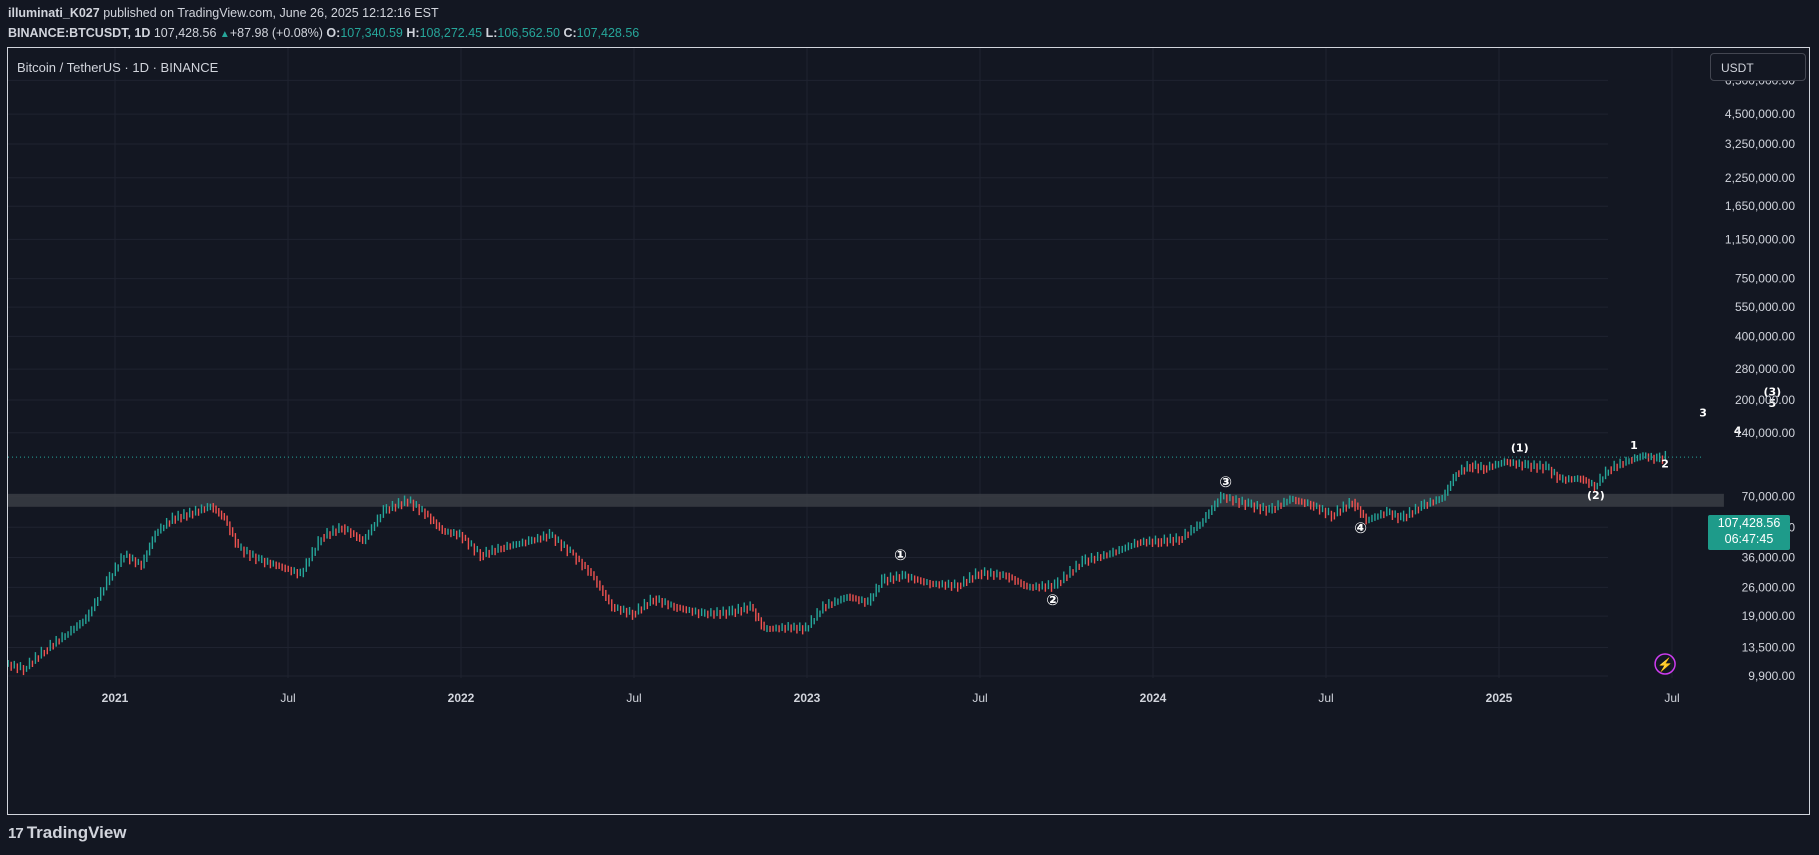 The width and height of the screenshot is (1819, 855). Describe the element at coordinates (1769, 557) in the screenshot. I see `y-axis-tick-label: 36,000.00` at that location.